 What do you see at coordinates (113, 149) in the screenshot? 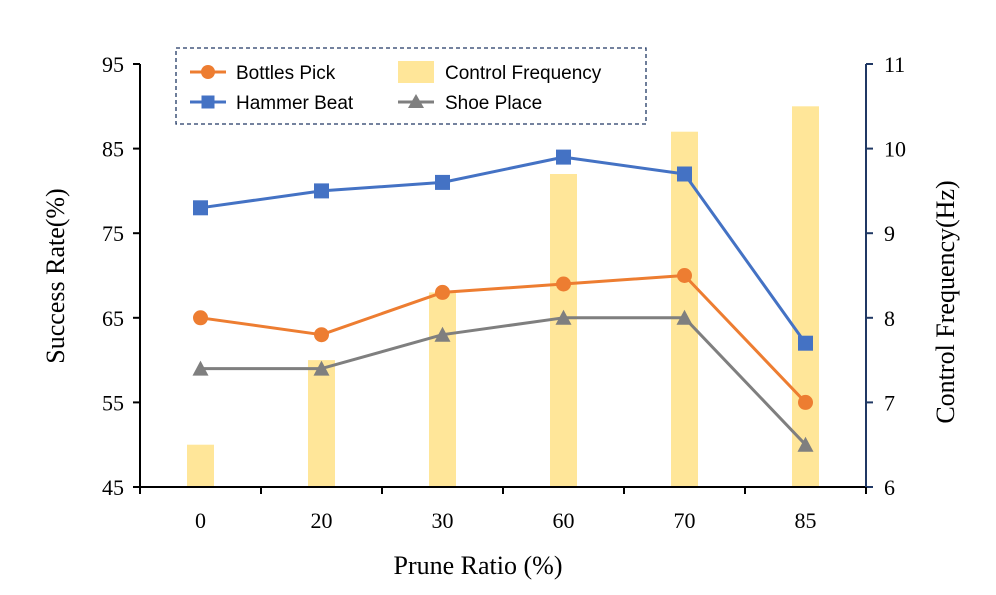
I see `y-tick-label-left-85: 85` at bounding box center [113, 149].